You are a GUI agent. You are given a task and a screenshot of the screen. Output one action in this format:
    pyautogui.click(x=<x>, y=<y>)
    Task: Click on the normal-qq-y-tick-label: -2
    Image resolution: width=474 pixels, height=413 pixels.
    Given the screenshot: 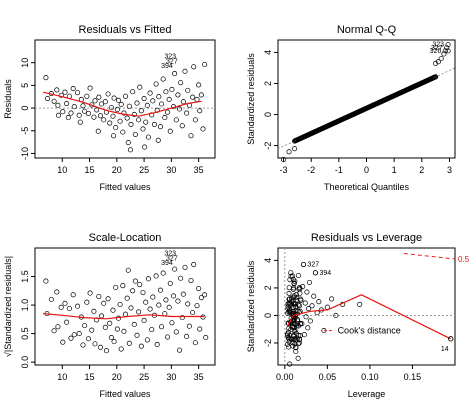 What is the action you would take?
    pyautogui.click(x=268, y=146)
    